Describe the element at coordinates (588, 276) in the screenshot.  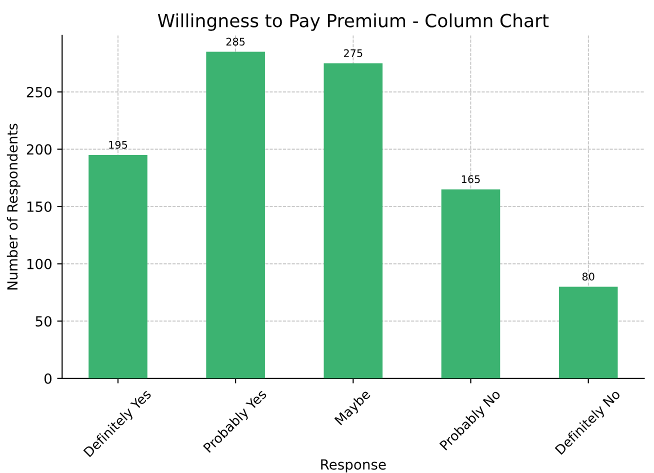
I see `data-label: 80` at that location.